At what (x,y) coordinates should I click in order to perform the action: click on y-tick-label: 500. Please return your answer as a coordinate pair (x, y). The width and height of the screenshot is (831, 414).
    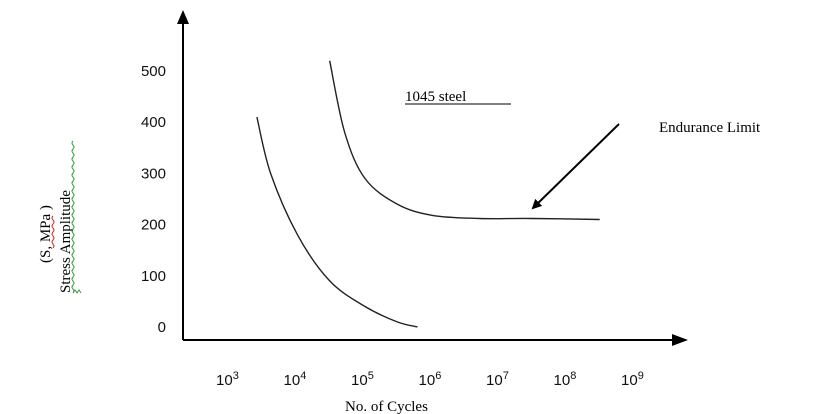
    Looking at the image, I should click on (153, 71).